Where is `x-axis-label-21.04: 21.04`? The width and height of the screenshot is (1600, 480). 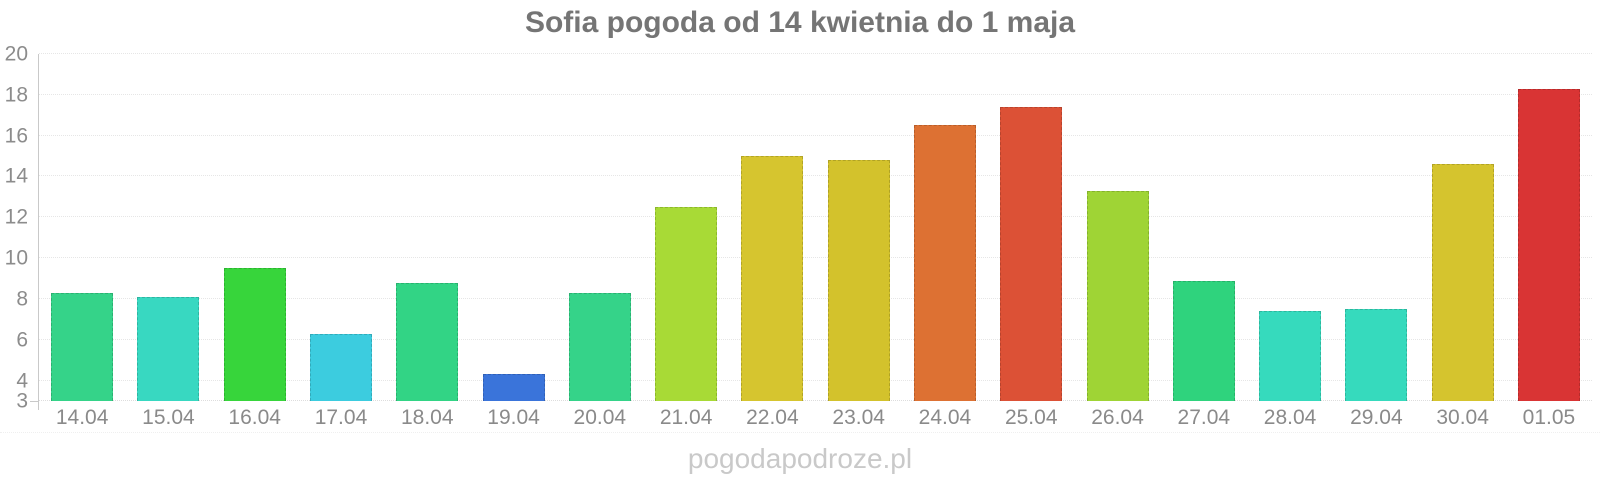 x-axis-label-21.04: 21.04 is located at coordinates (686, 417).